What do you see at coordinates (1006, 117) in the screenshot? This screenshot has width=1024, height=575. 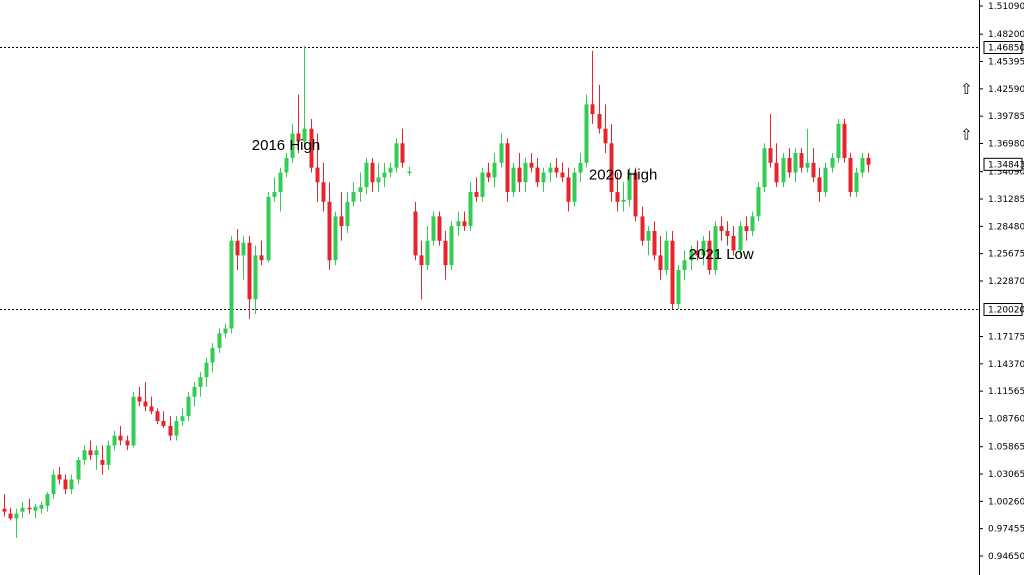 I see `y-tick-label: 1.39785` at bounding box center [1006, 117].